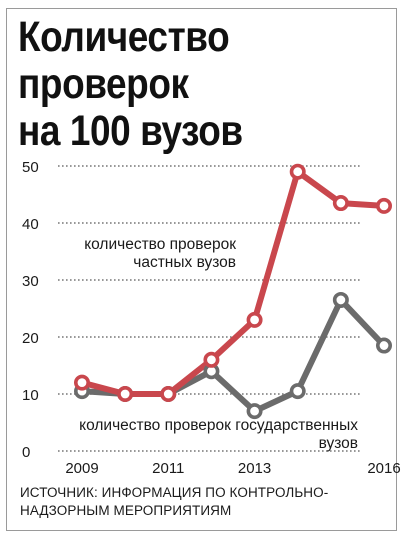  Describe the element at coordinates (340, 299) in the screenshot. I see `state-point-2015` at that location.